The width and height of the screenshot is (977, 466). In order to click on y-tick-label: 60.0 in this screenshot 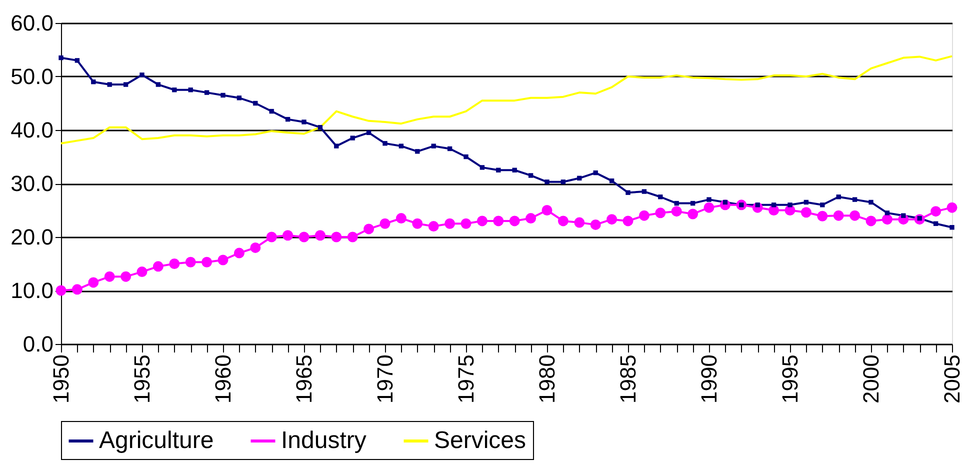, I will do `click(32, 23)`.